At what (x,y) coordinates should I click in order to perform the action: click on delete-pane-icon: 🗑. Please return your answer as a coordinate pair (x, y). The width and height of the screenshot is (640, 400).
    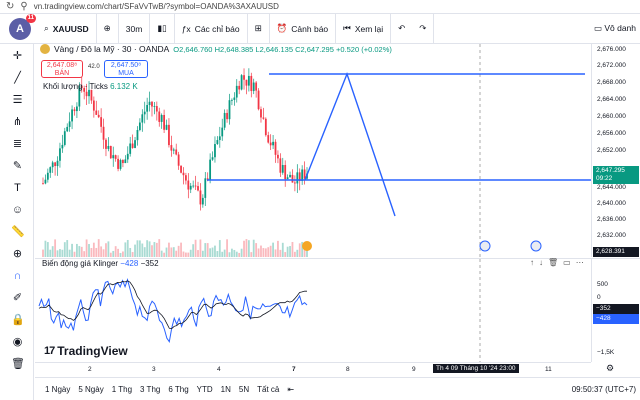
    Looking at the image, I should click on (553, 262).